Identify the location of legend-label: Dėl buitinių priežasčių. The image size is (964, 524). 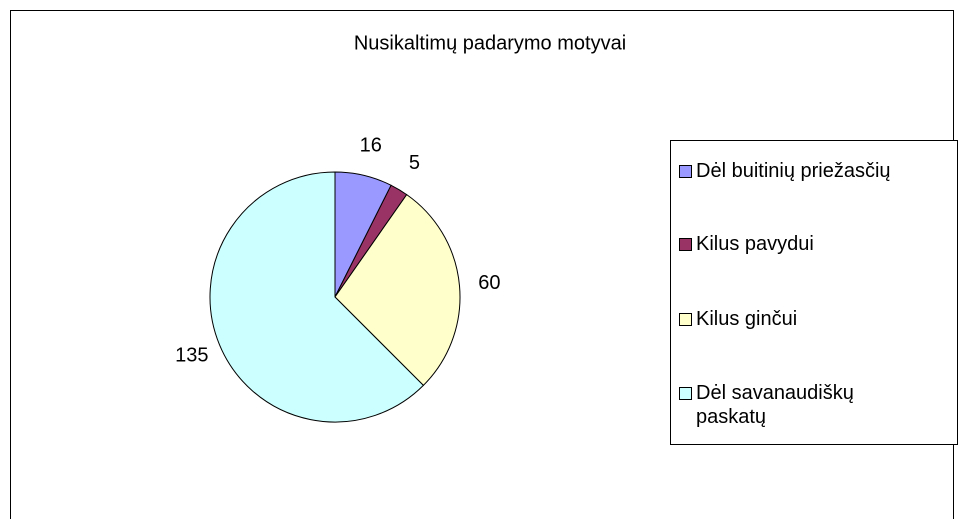
(793, 171).